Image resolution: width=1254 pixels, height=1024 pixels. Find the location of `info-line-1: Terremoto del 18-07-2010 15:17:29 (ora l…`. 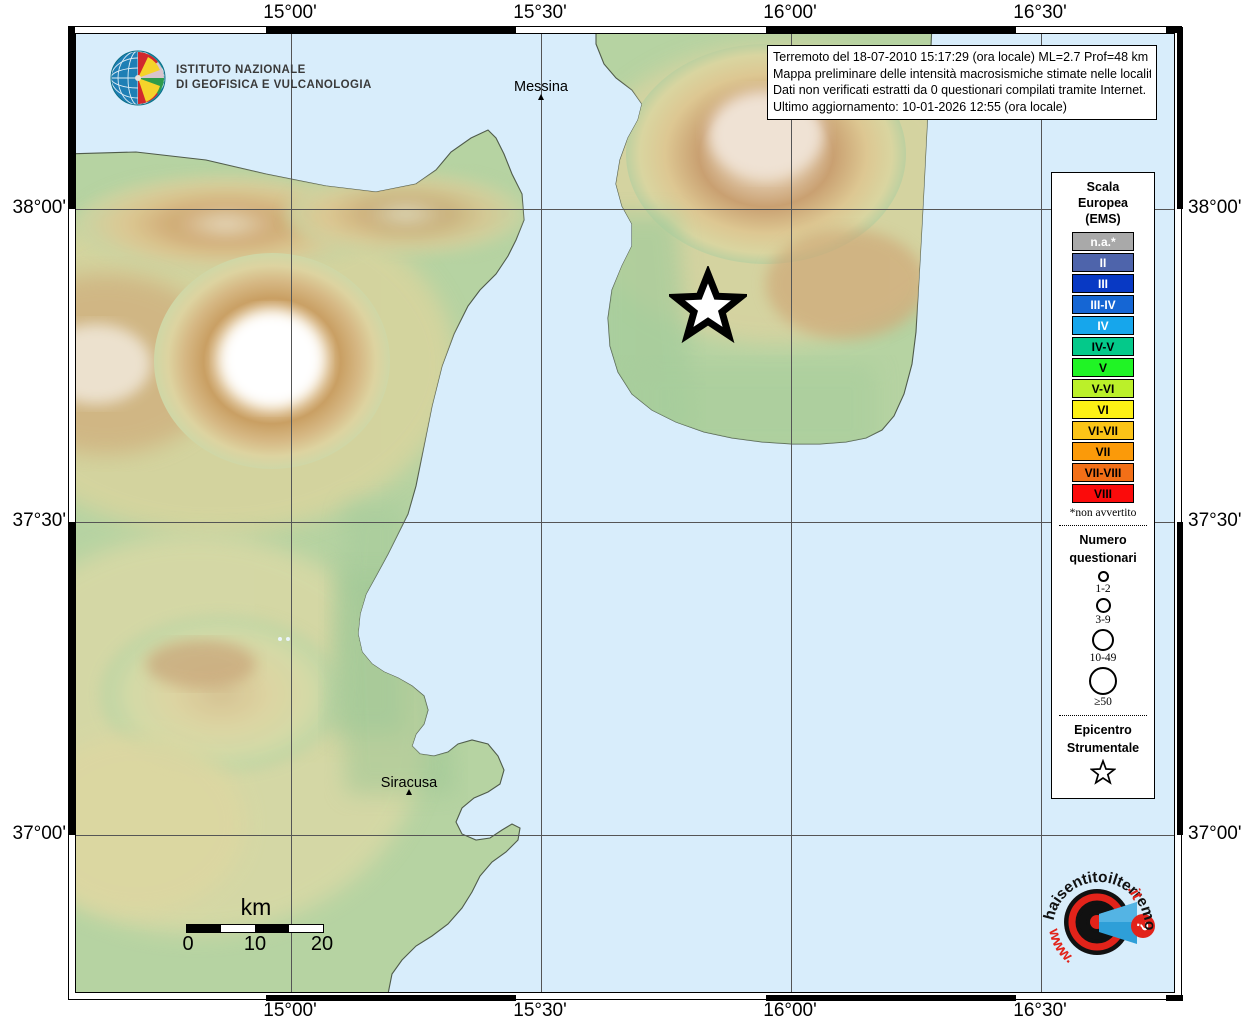

info-line-1: Terremoto del 18-07-2010 15:17:29 (ora l… is located at coordinates (961, 57).